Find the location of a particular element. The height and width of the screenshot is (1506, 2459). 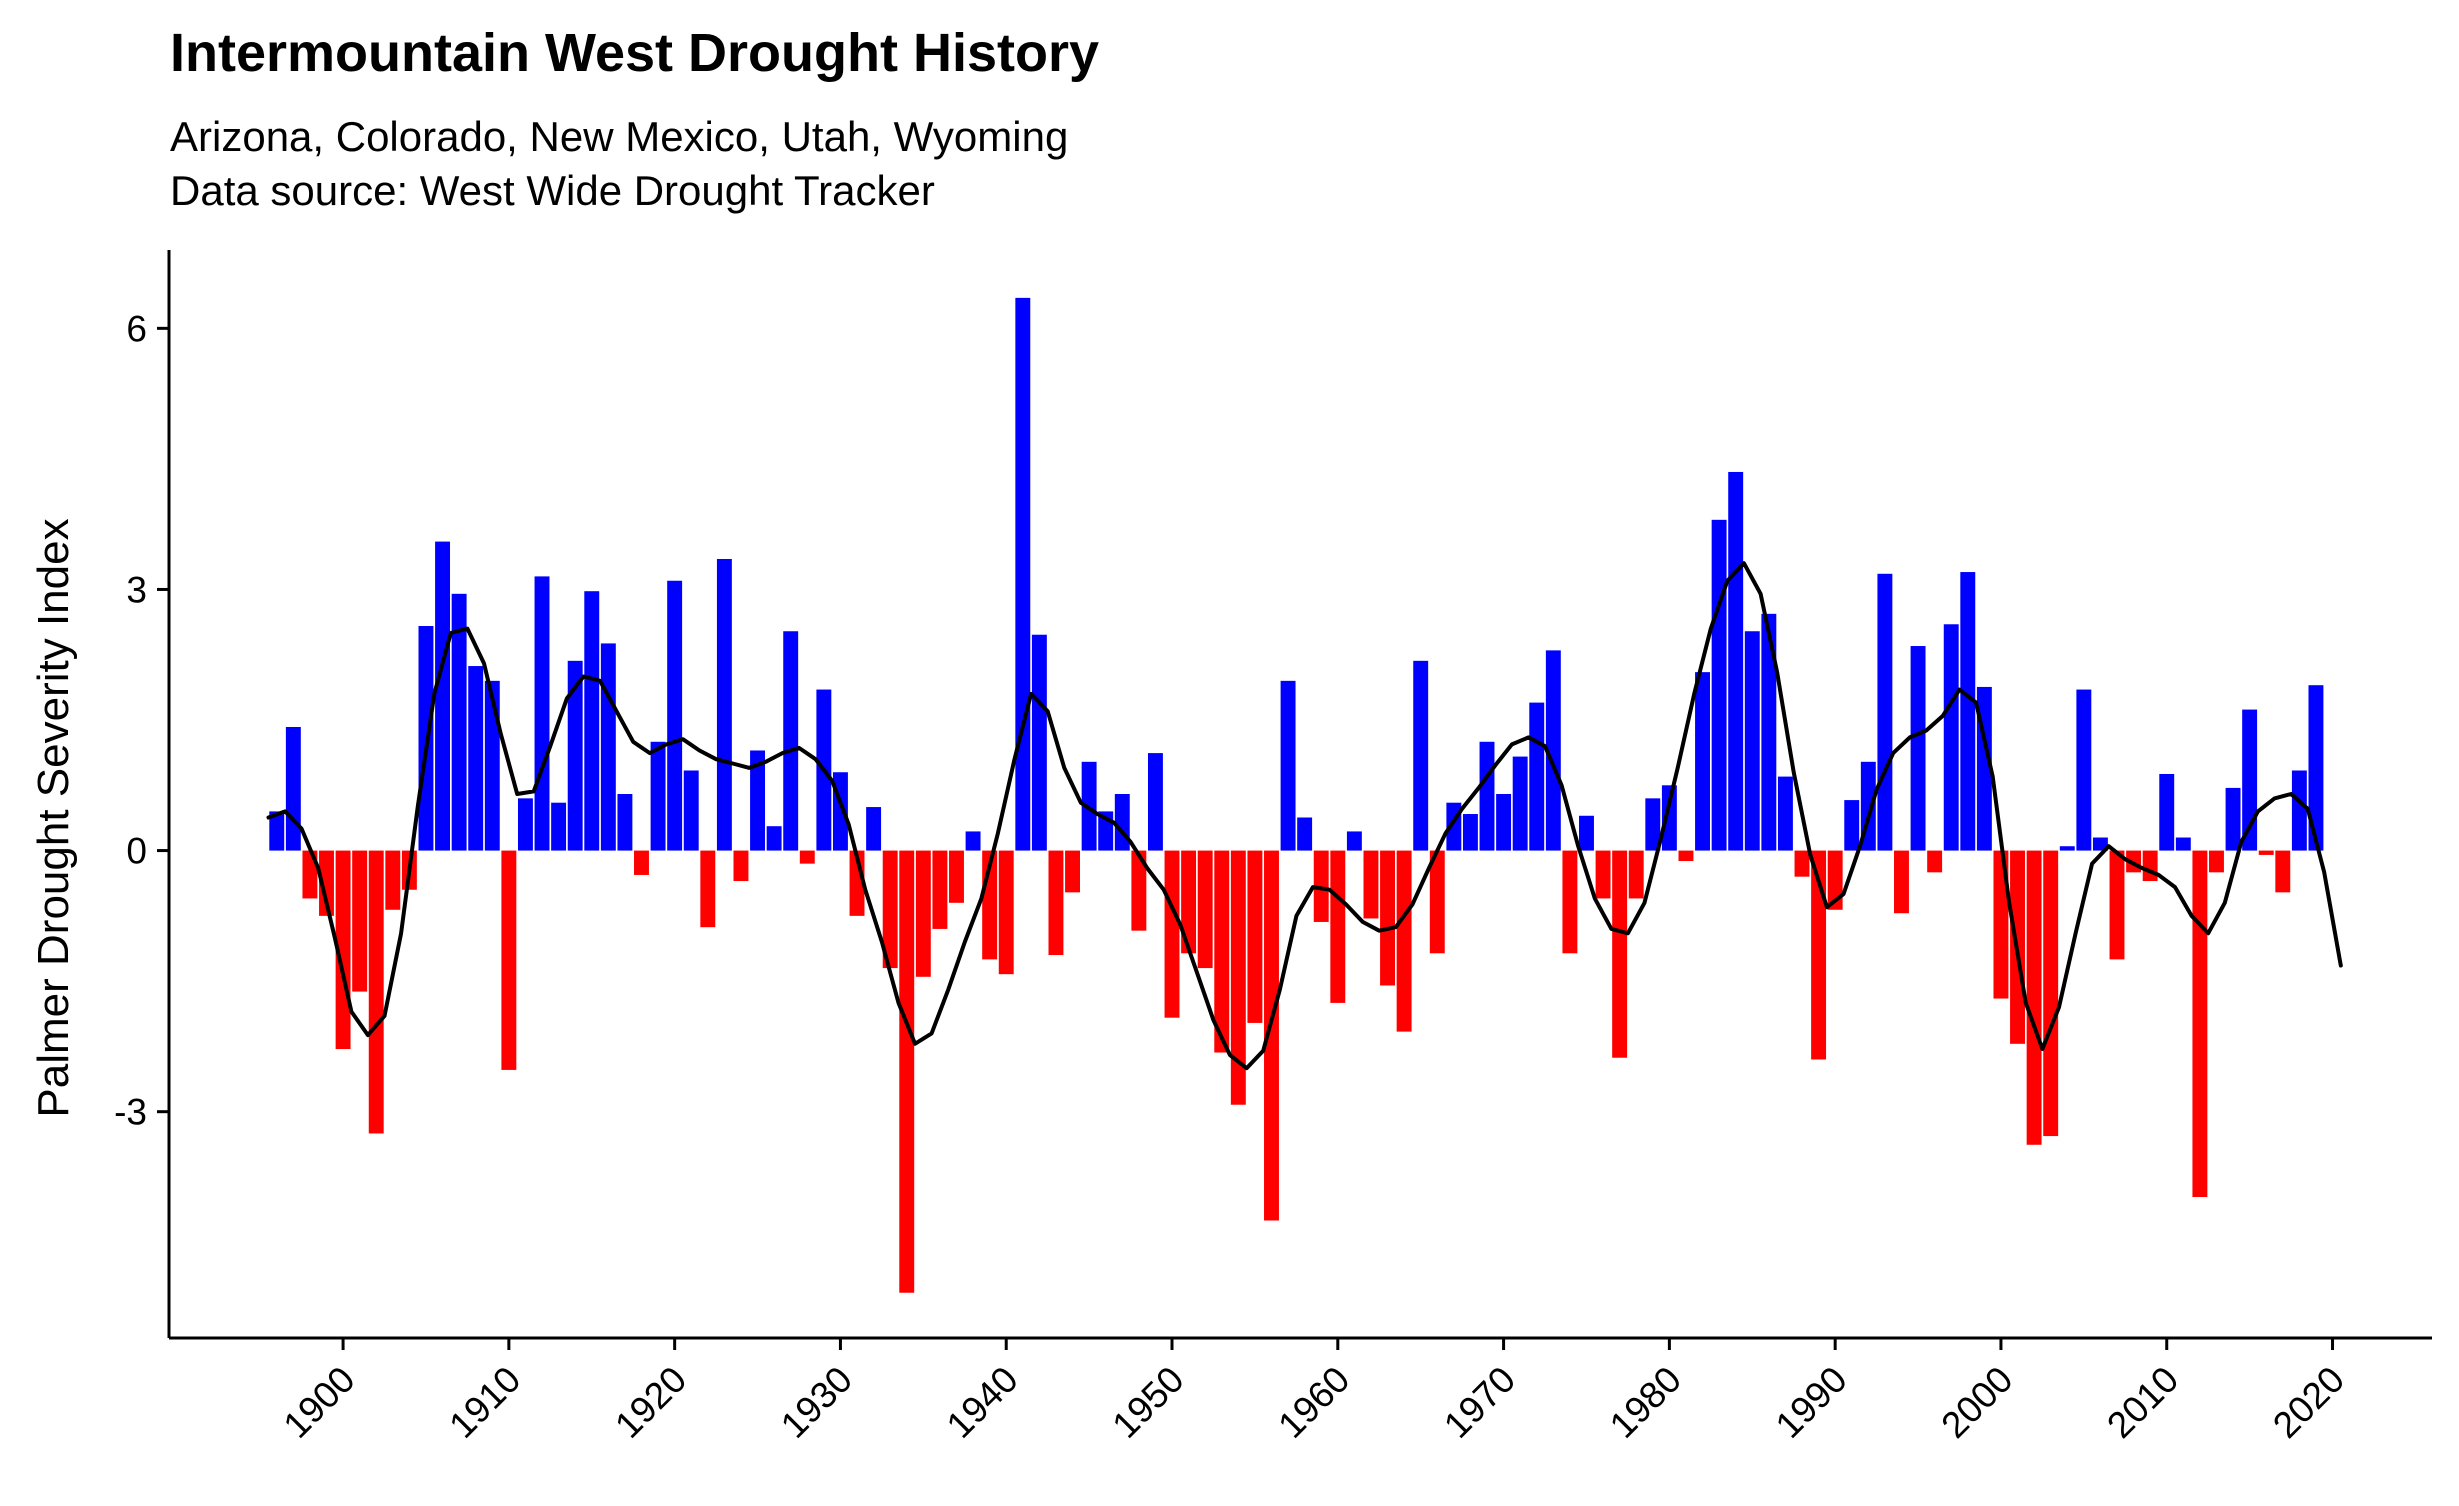

bar-1938 is located at coordinates (973, 841).